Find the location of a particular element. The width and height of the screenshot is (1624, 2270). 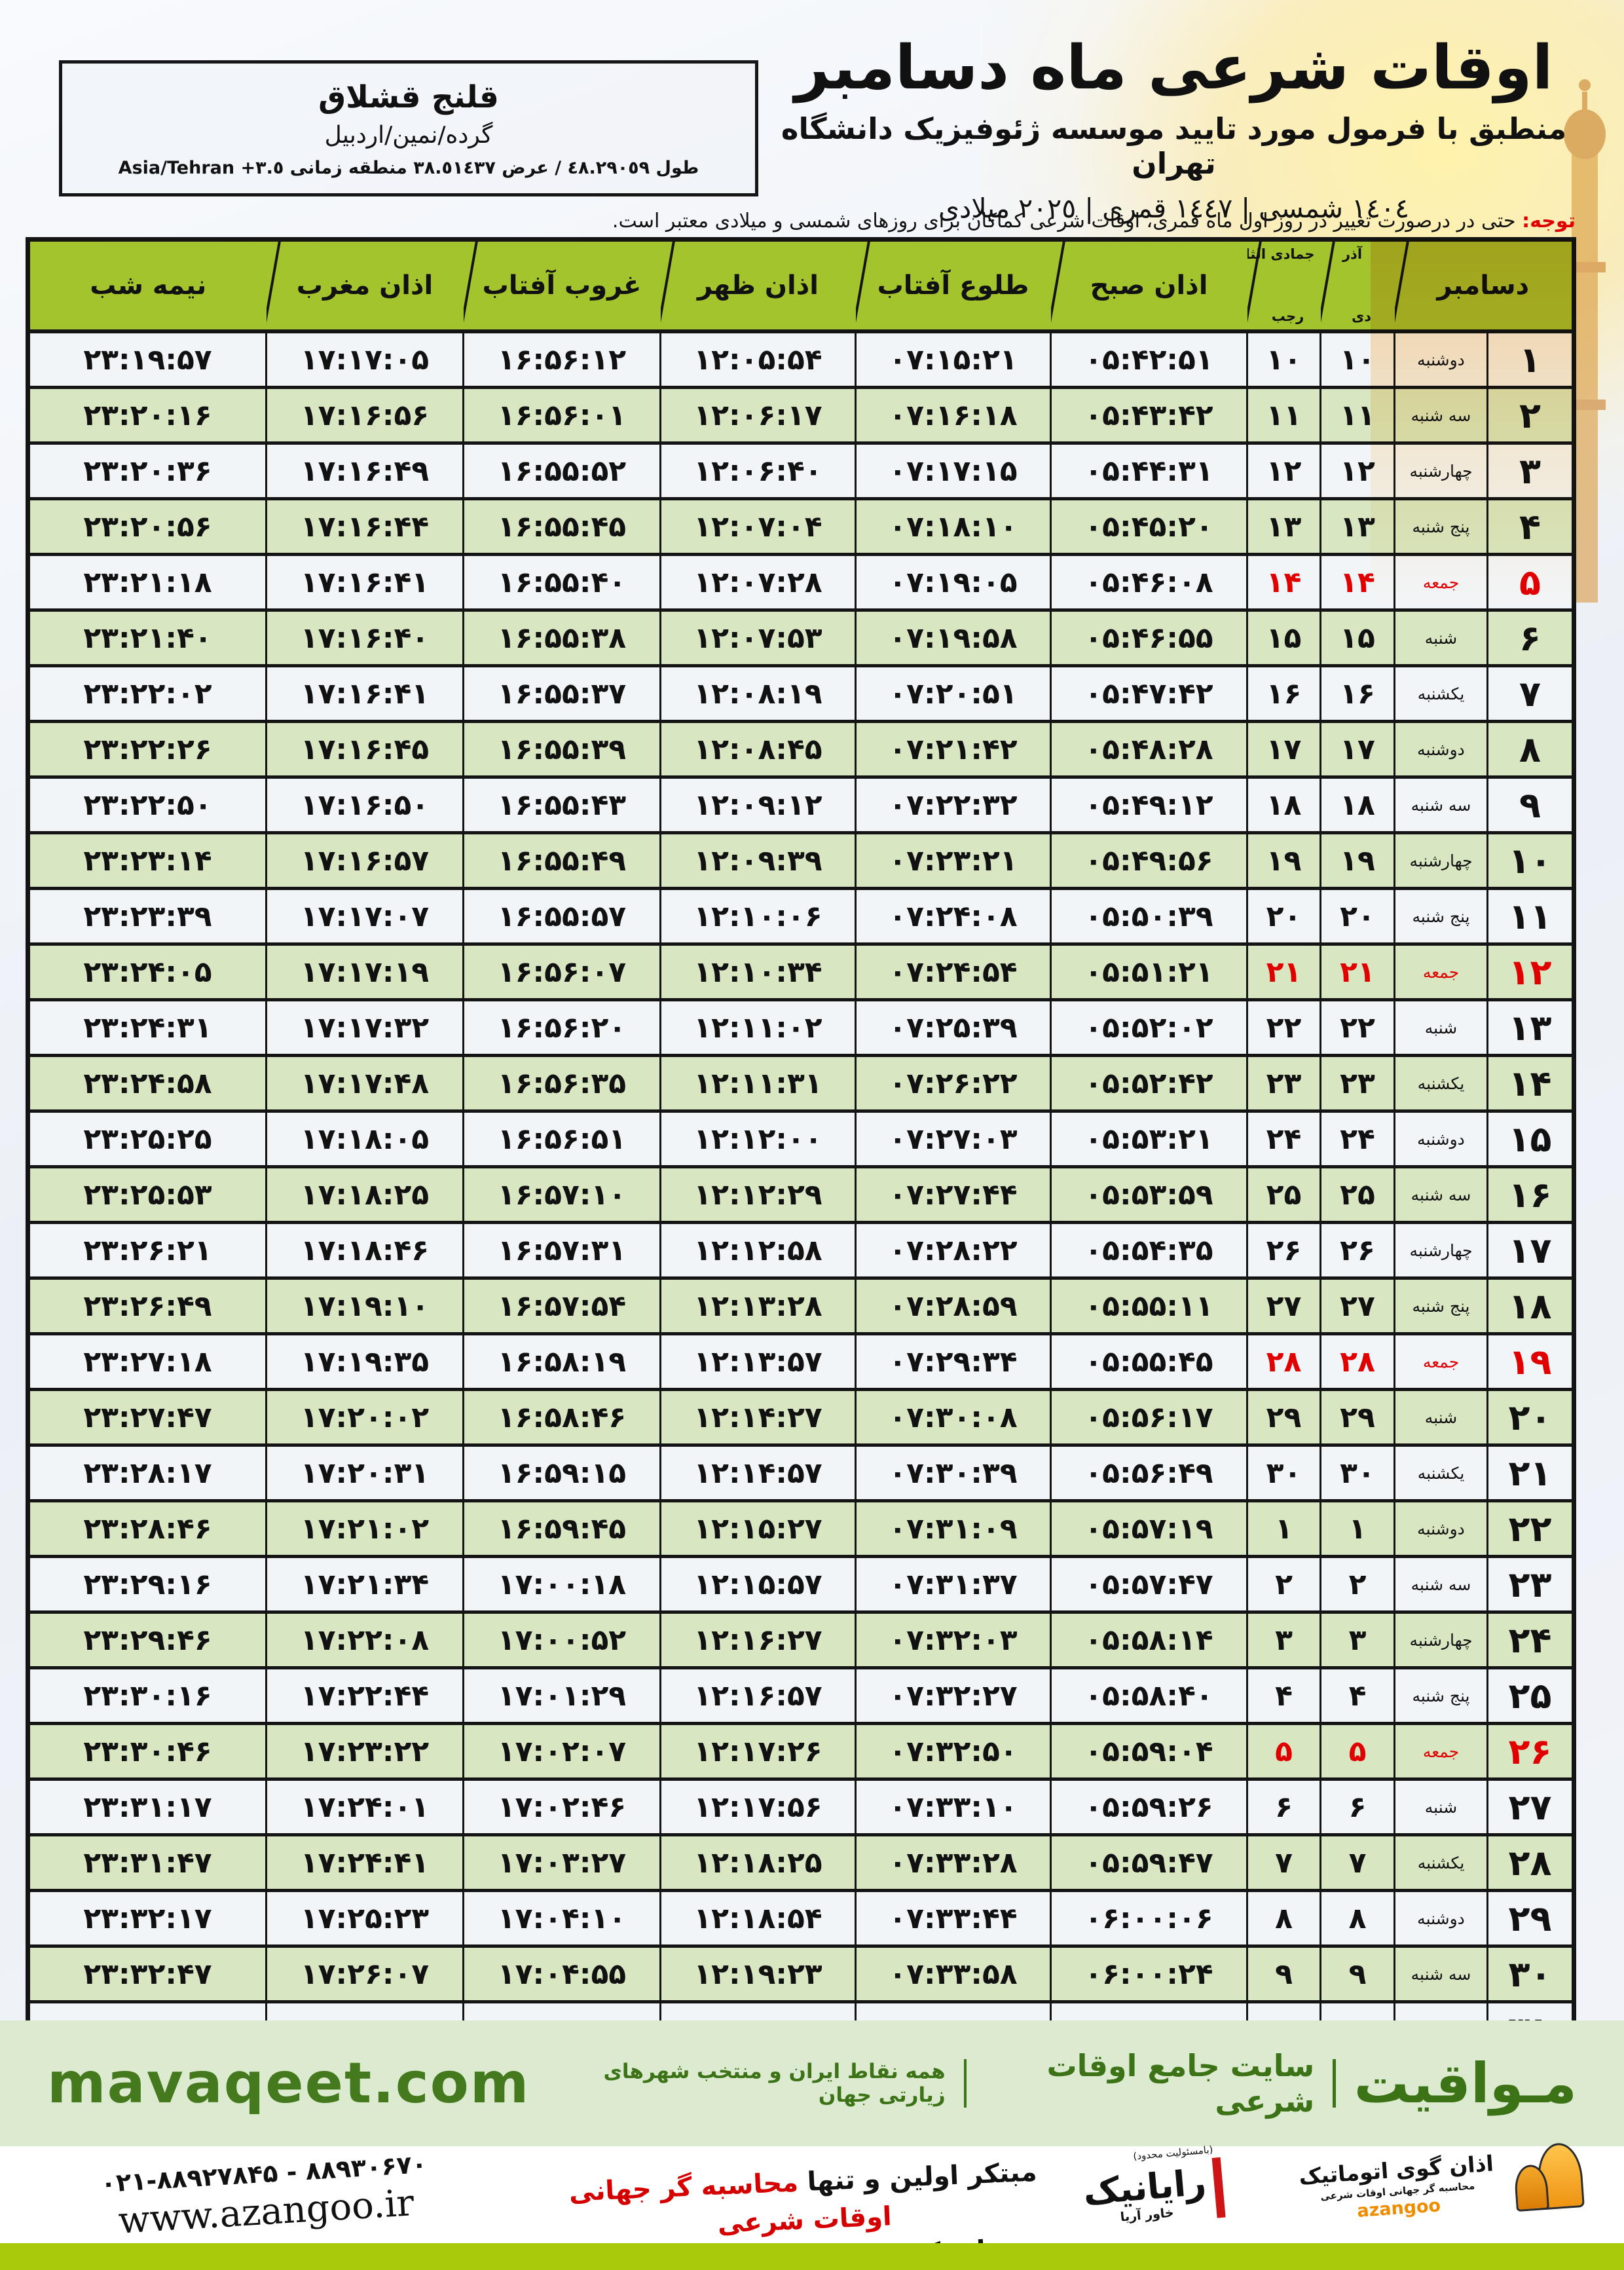

midnight-time-cell: ۲۳:۲۶:۴۹ is located at coordinates (147, 1305).